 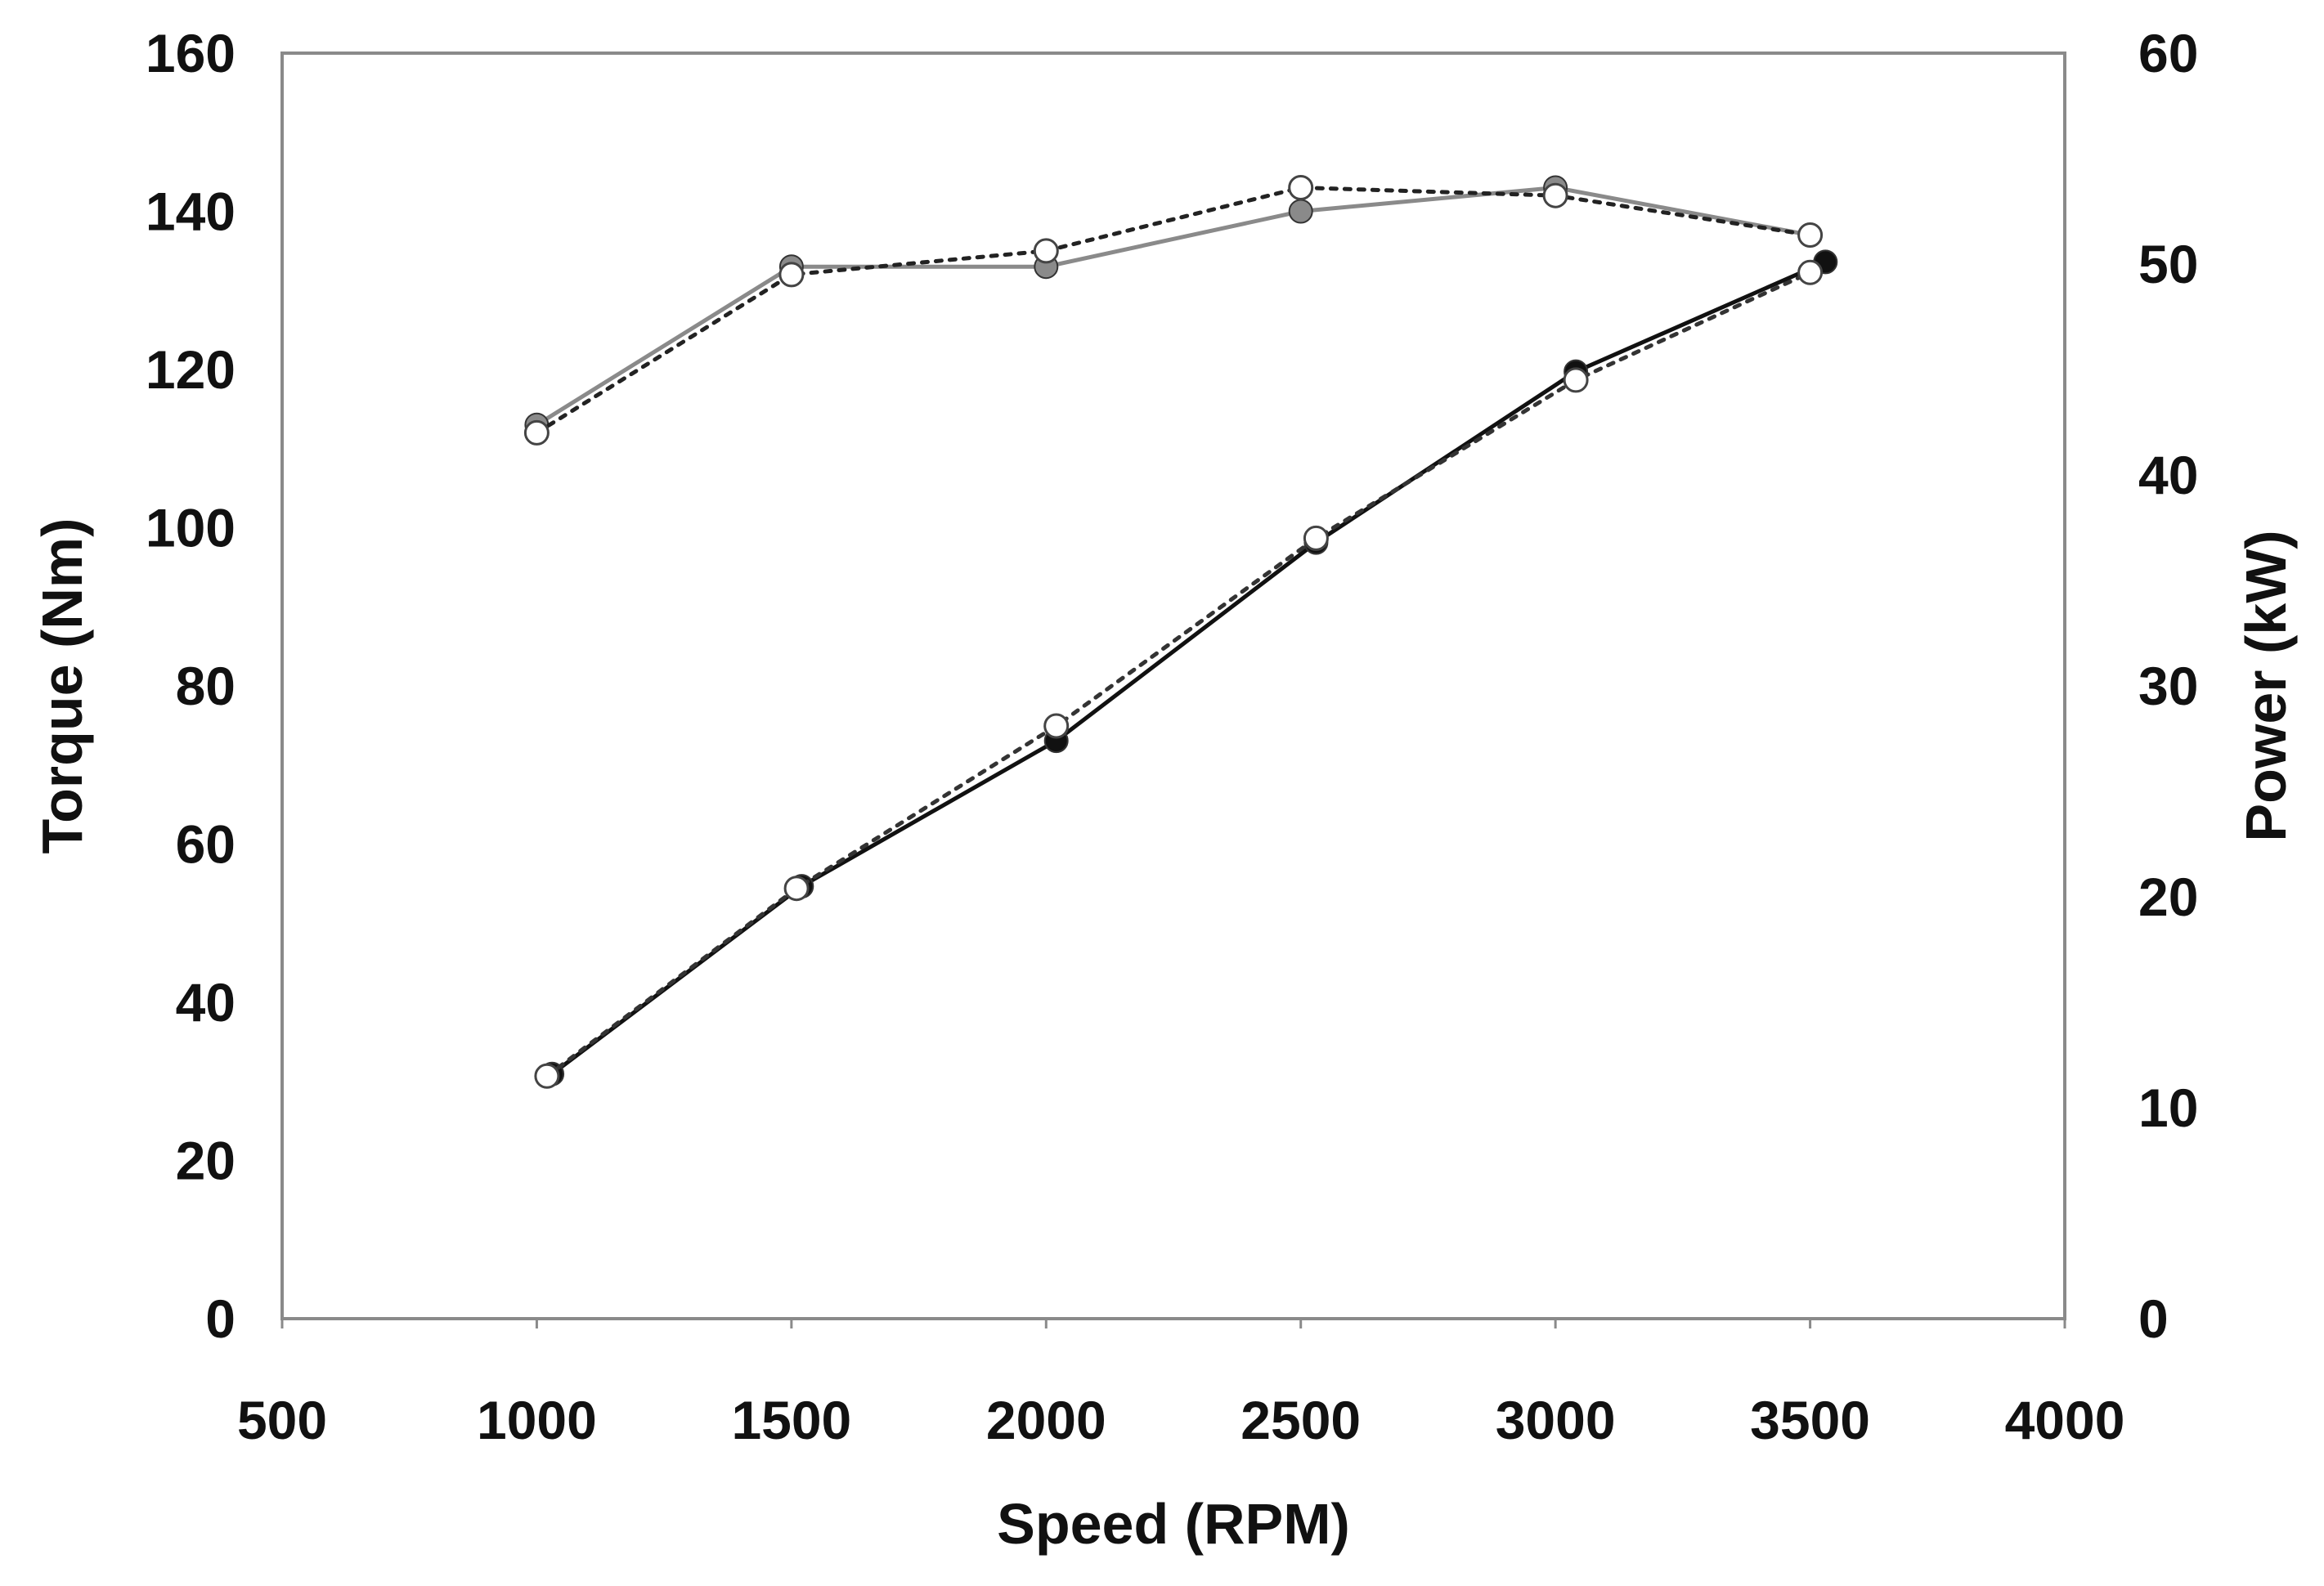 I want to click on y2-tick-label: 40, so click(x=2168, y=475).